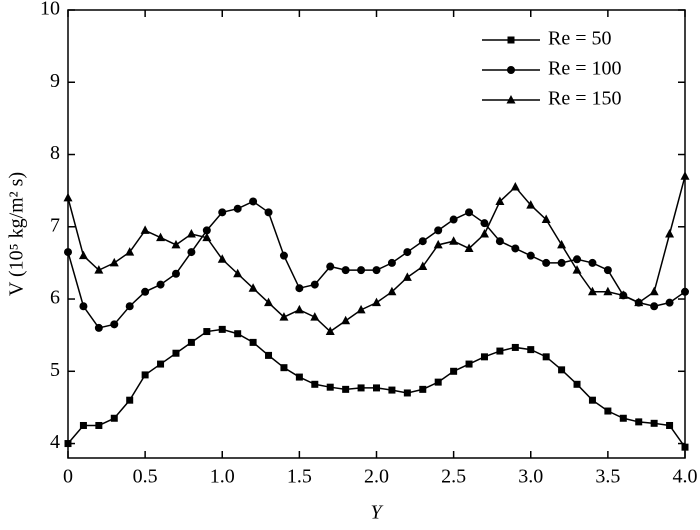 The width and height of the screenshot is (700, 530). I want to click on x-tick-label: 2.0, so click(376, 477).